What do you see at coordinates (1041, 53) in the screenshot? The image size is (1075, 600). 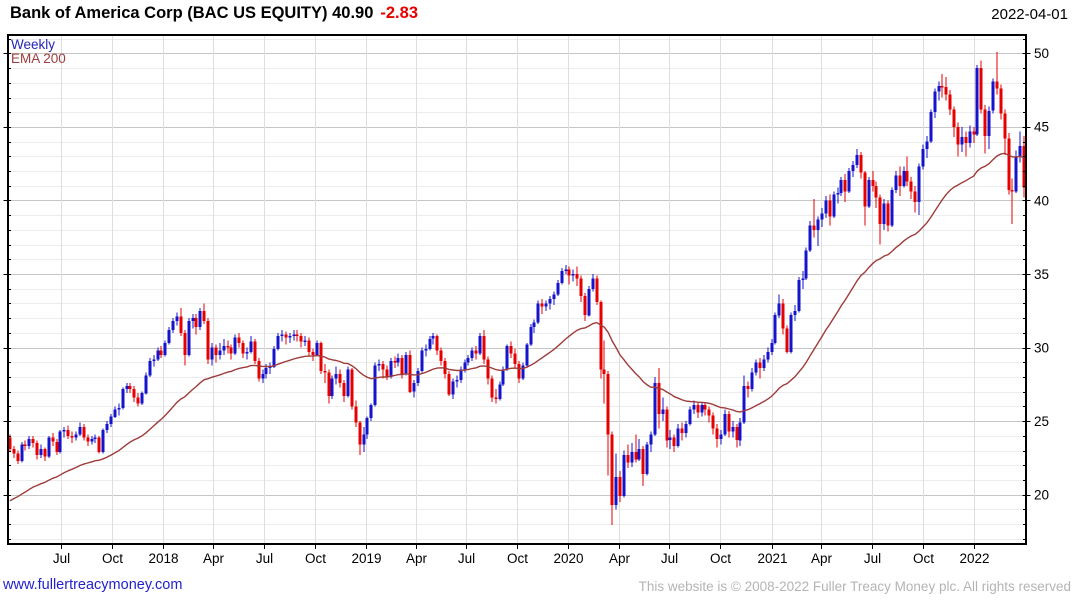 I see `y-axis-label: 50` at bounding box center [1041, 53].